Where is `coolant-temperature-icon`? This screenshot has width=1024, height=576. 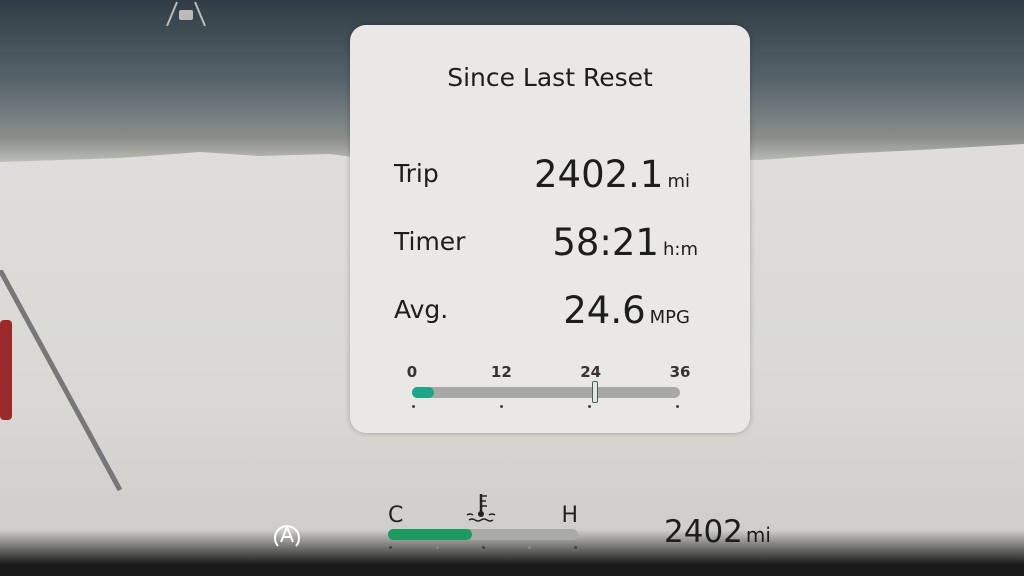
coolant-temperature-icon is located at coordinates (481, 508).